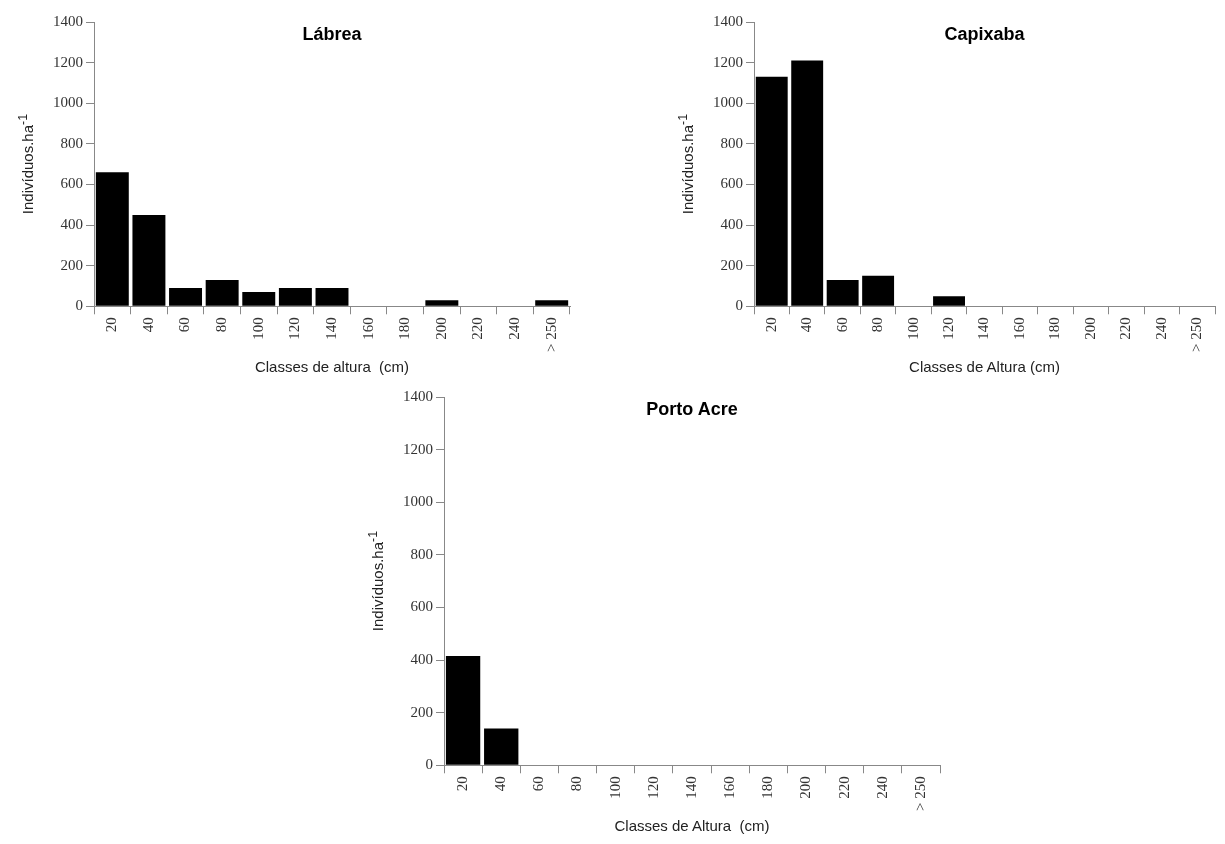 The image size is (1225, 844). What do you see at coordinates (985, 33) in the screenshot?
I see `chart-title: Capixaba` at bounding box center [985, 33].